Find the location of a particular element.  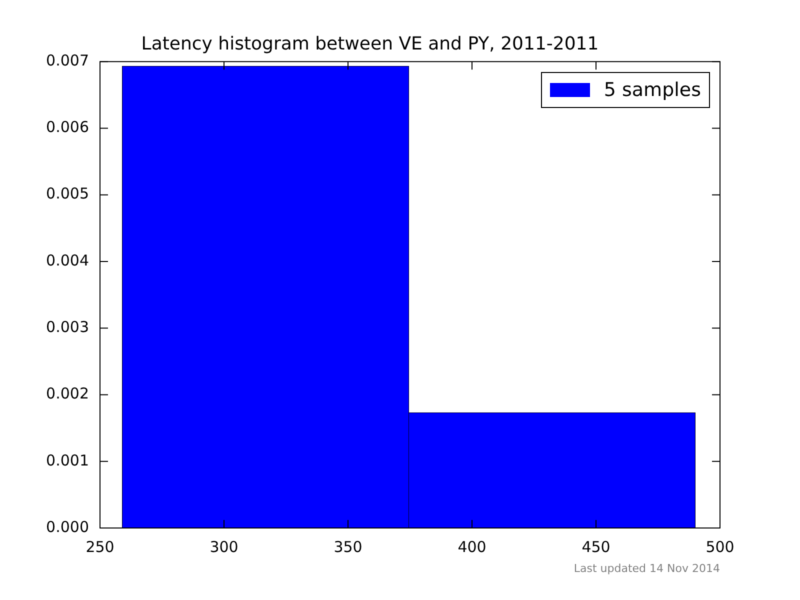

chart-title: Latency histogram between VE and PY, 2011-2011 is located at coordinates (370, 43).